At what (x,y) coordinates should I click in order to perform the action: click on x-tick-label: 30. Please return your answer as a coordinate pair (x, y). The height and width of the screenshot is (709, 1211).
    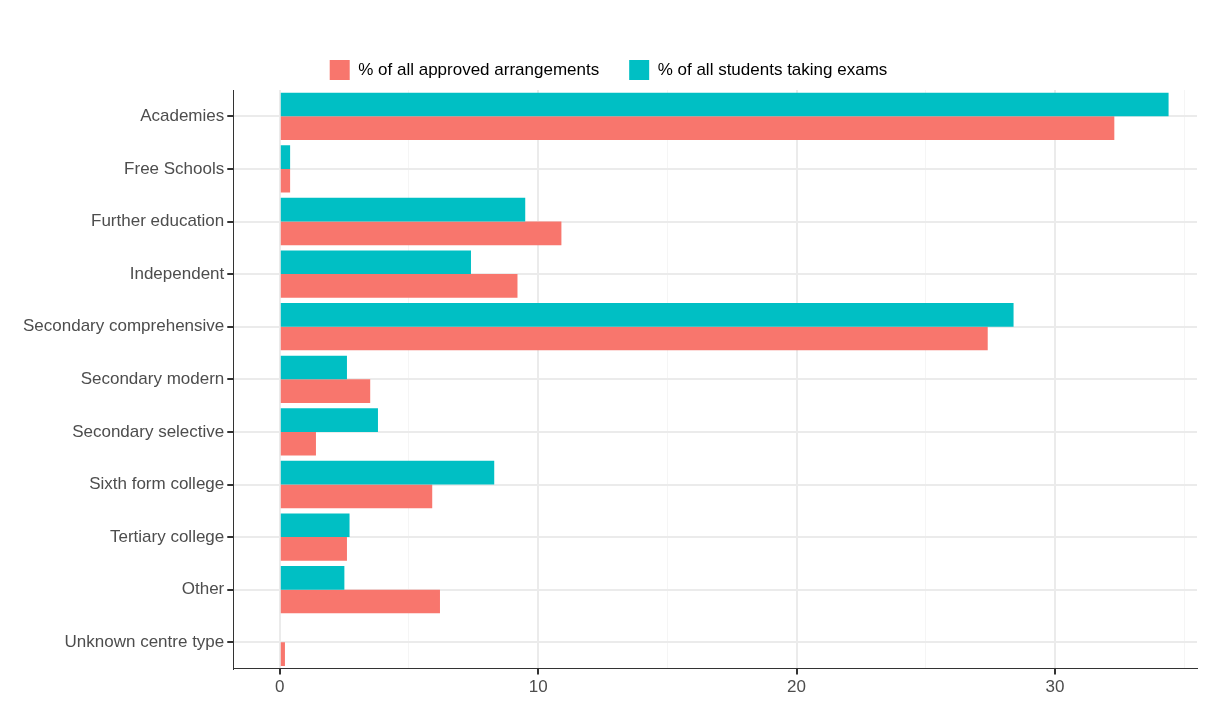
    Looking at the image, I should click on (1055, 687).